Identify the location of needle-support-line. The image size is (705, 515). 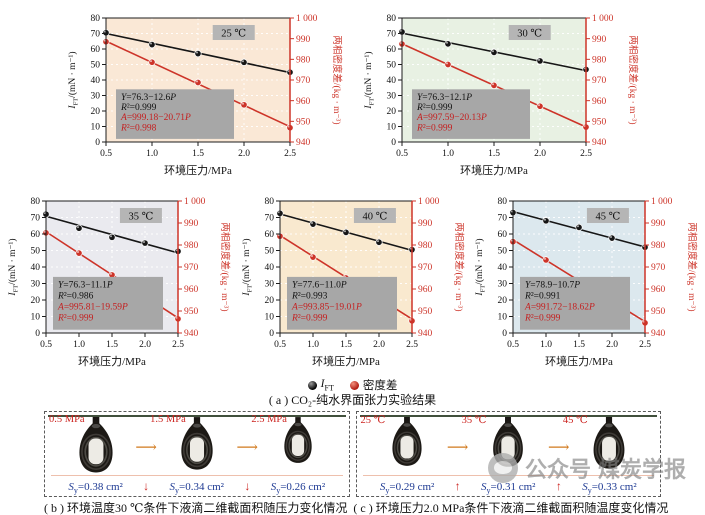
(508, 416).